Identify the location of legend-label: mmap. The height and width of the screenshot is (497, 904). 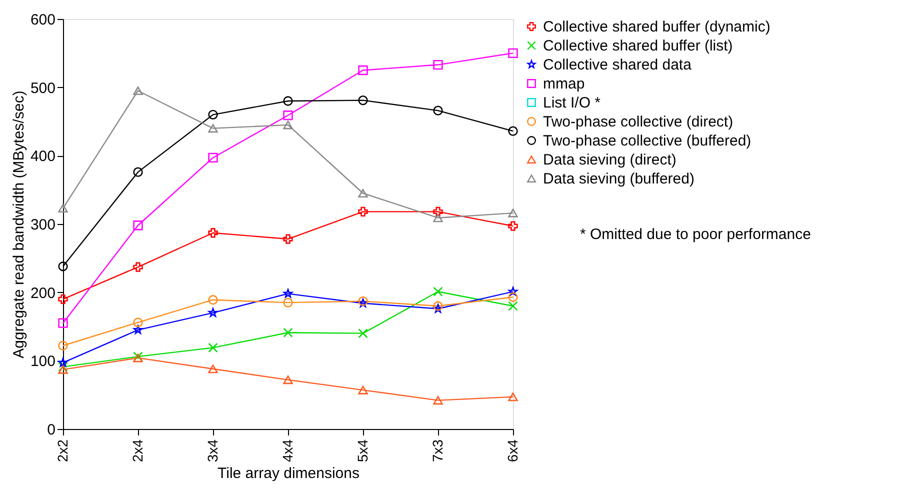
(564, 84).